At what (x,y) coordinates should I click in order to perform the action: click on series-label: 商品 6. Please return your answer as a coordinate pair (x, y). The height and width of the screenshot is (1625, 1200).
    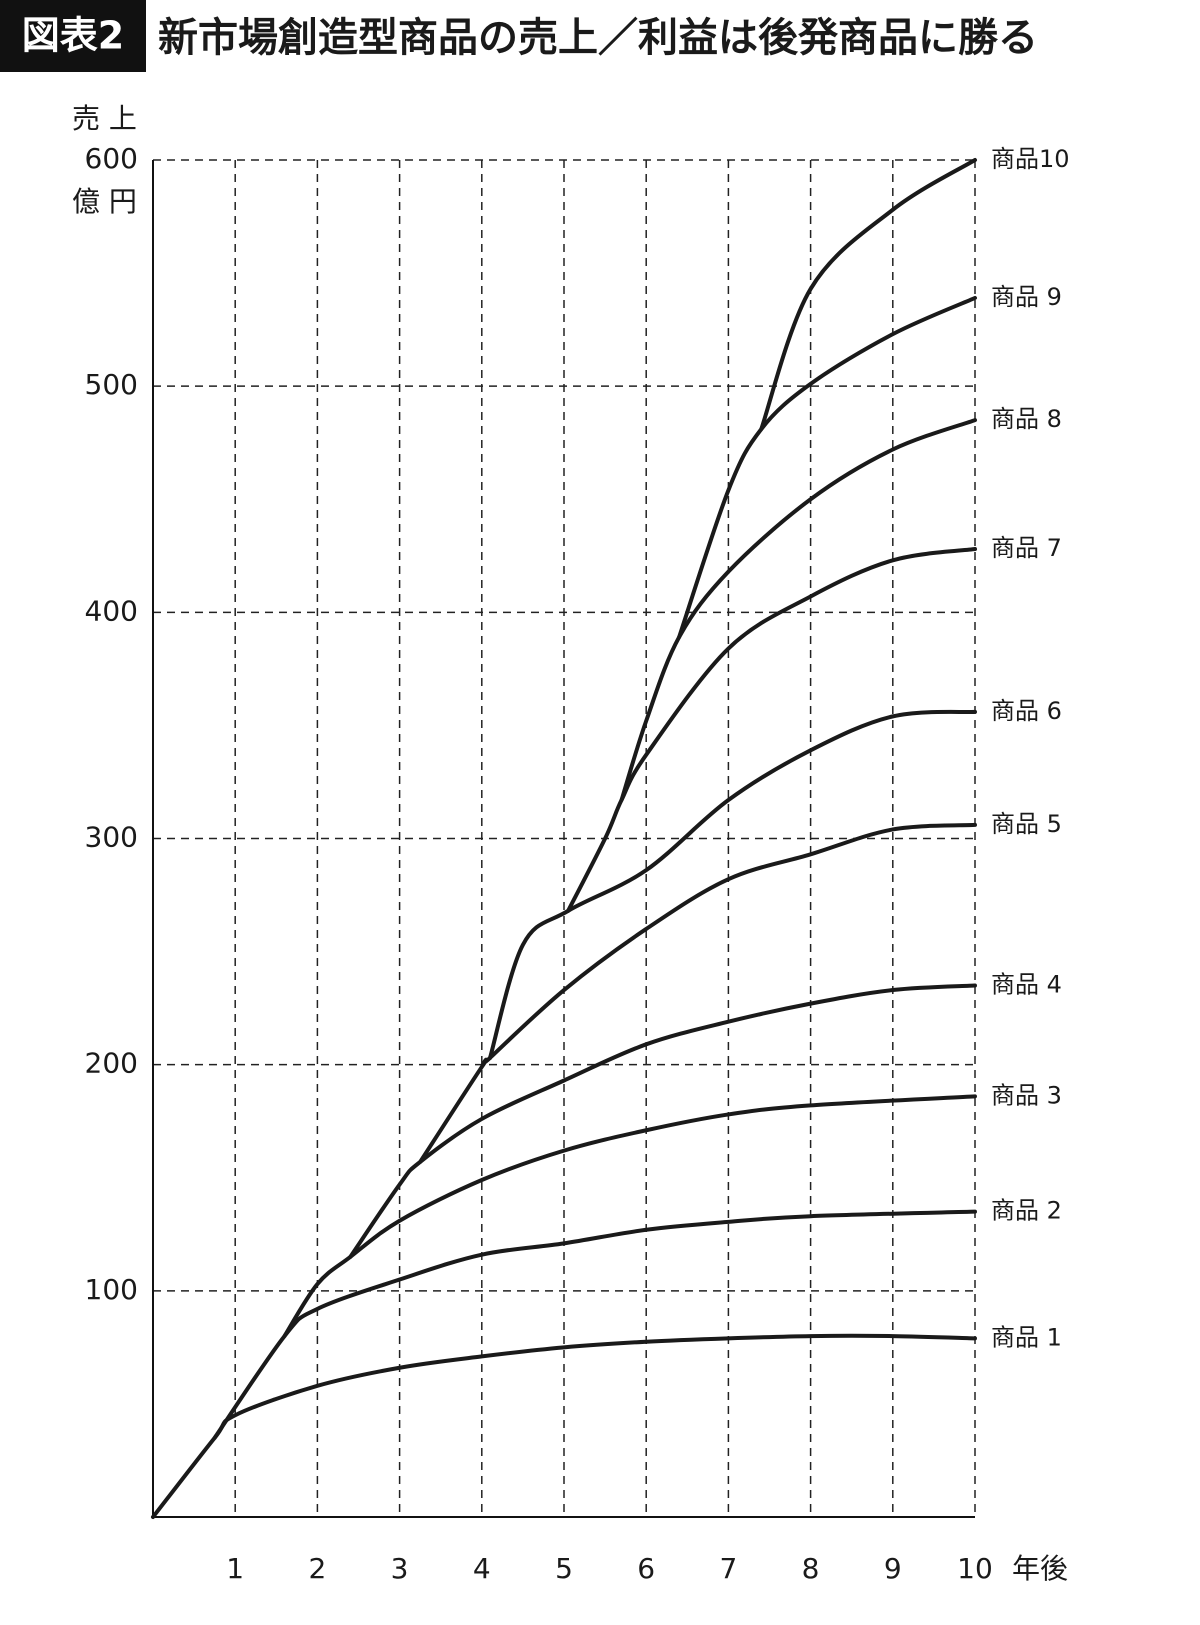
    Looking at the image, I should click on (1026, 711).